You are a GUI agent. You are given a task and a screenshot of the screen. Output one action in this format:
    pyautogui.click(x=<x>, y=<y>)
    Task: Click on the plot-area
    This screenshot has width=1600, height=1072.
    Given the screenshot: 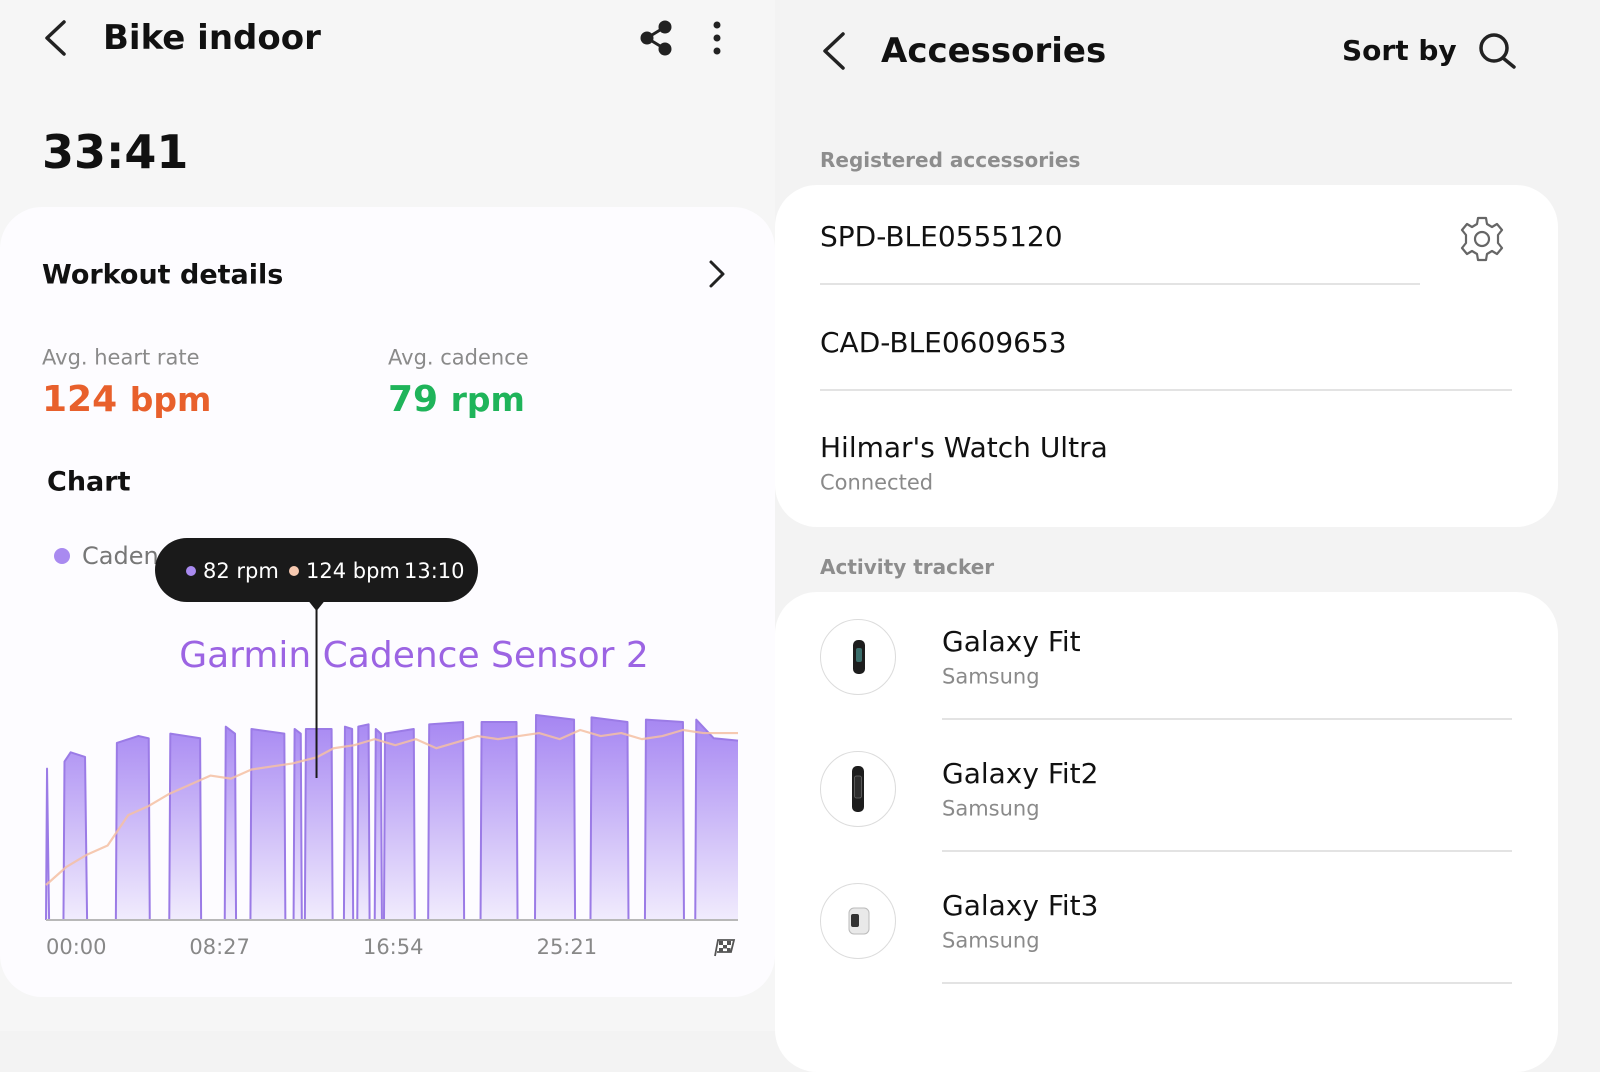 What is the action you would take?
    pyautogui.click(x=392, y=817)
    